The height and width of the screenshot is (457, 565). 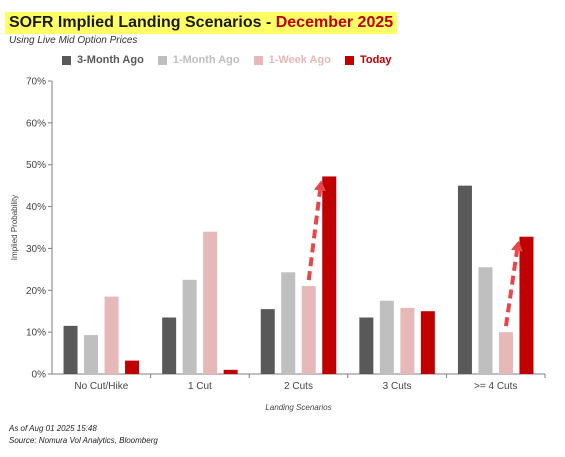 I want to click on x-tick-label: 3 Cuts, so click(x=397, y=386).